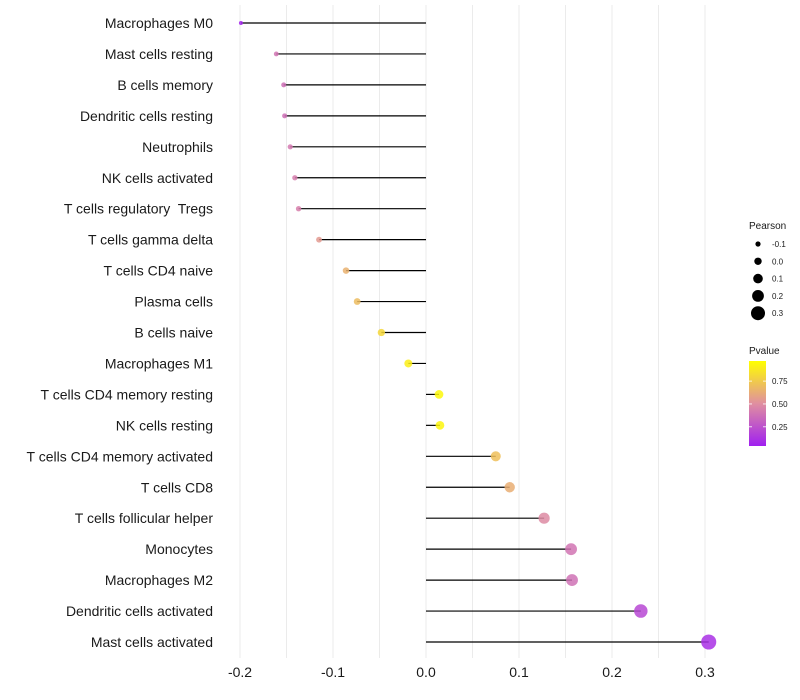 Image resolution: width=800 pixels, height=700 pixels. I want to click on legend-size-label: 0.2, so click(778, 296).